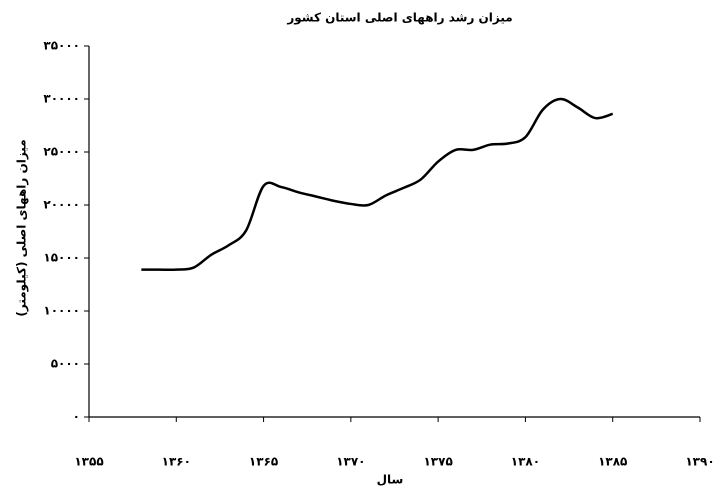 This screenshot has width=713, height=492. What do you see at coordinates (350, 462) in the screenshot?
I see `x-tick-label: ۱۳۷۰` at bounding box center [350, 462].